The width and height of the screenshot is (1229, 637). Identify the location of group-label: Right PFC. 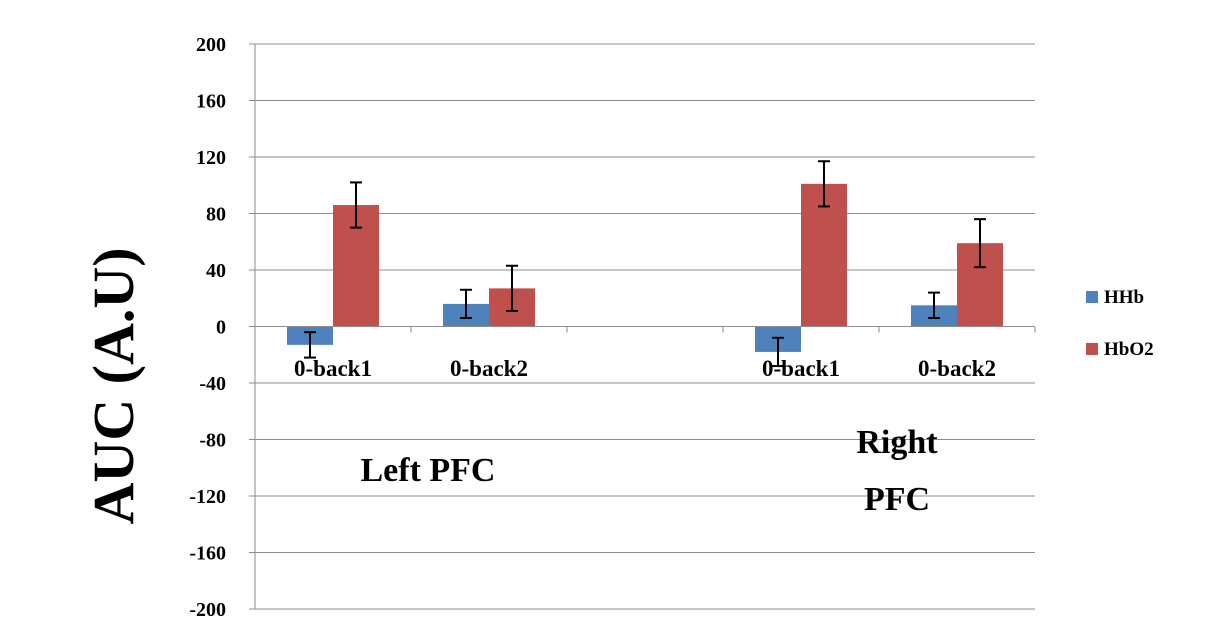
(897, 471).